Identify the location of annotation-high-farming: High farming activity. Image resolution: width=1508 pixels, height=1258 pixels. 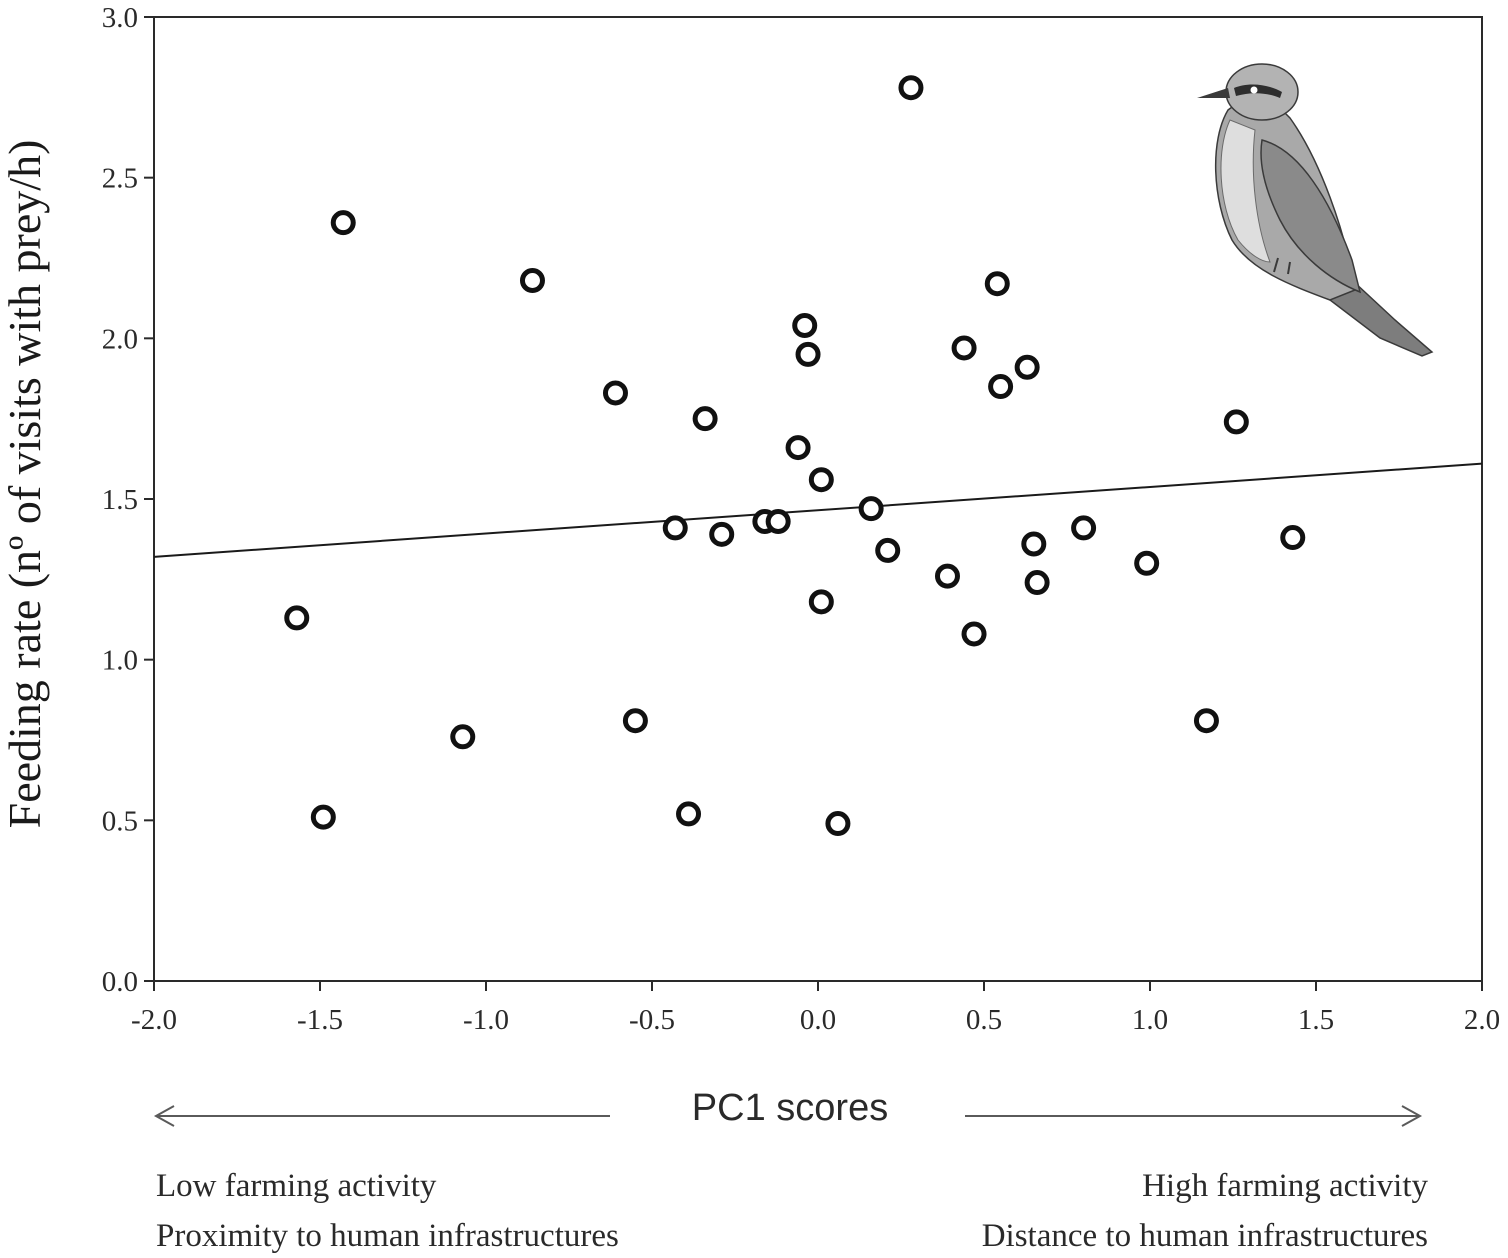
(1285, 1186).